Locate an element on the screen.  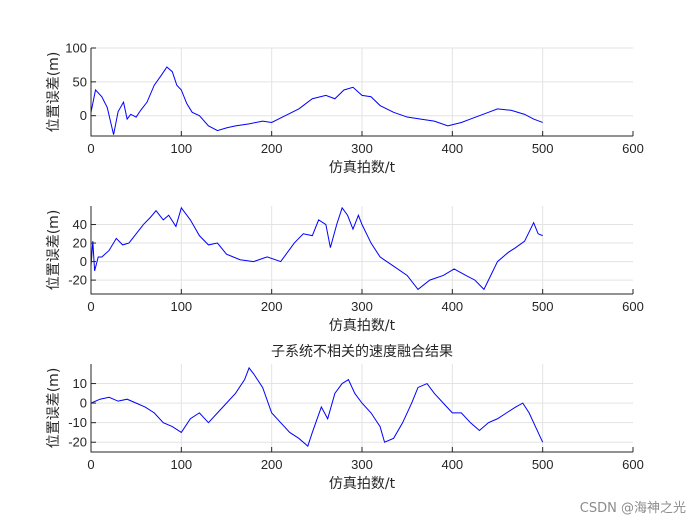
y-tick-label: 20 is located at coordinates (80, 243).